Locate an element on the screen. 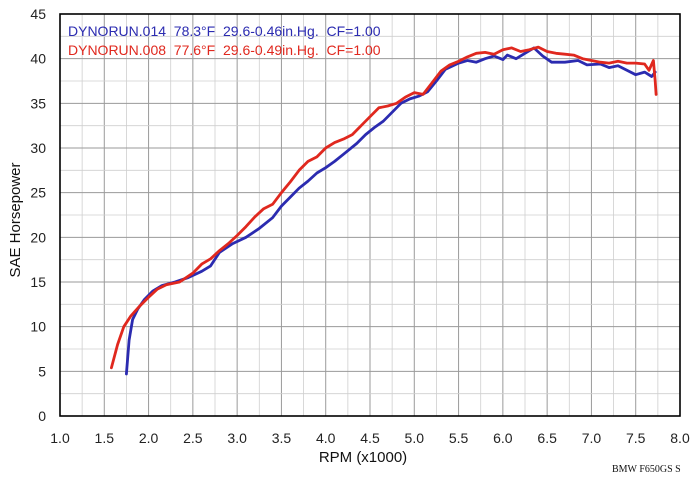 The width and height of the screenshot is (692, 477). x-tick-label: 7.5 is located at coordinates (636, 438).